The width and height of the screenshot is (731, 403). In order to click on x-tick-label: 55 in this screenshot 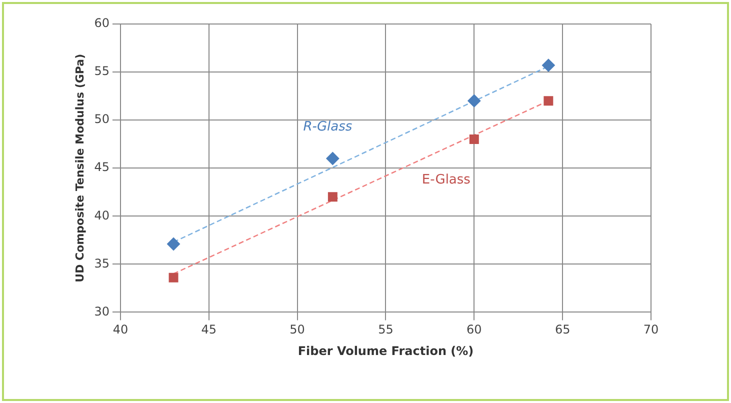, I will do `click(386, 329)`.